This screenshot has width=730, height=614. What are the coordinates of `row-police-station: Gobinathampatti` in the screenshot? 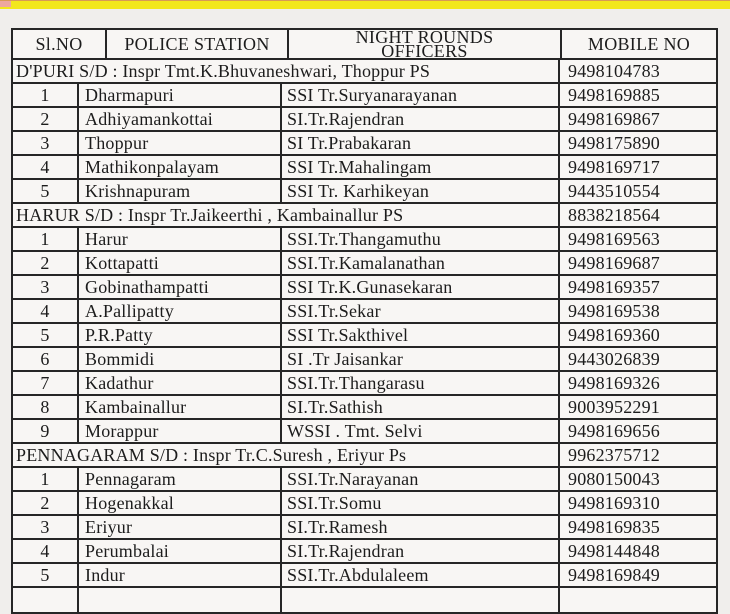 It's located at (180, 287).